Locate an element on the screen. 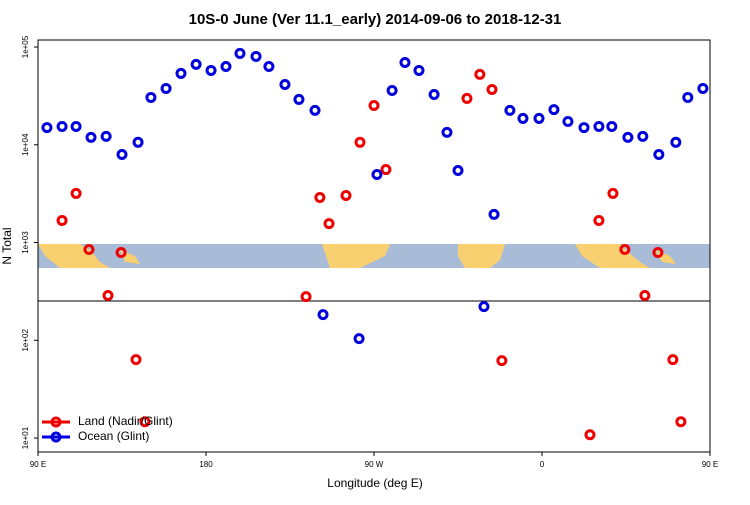 The height and width of the screenshot is (505, 750). map-strip is located at coordinates (374, 256).